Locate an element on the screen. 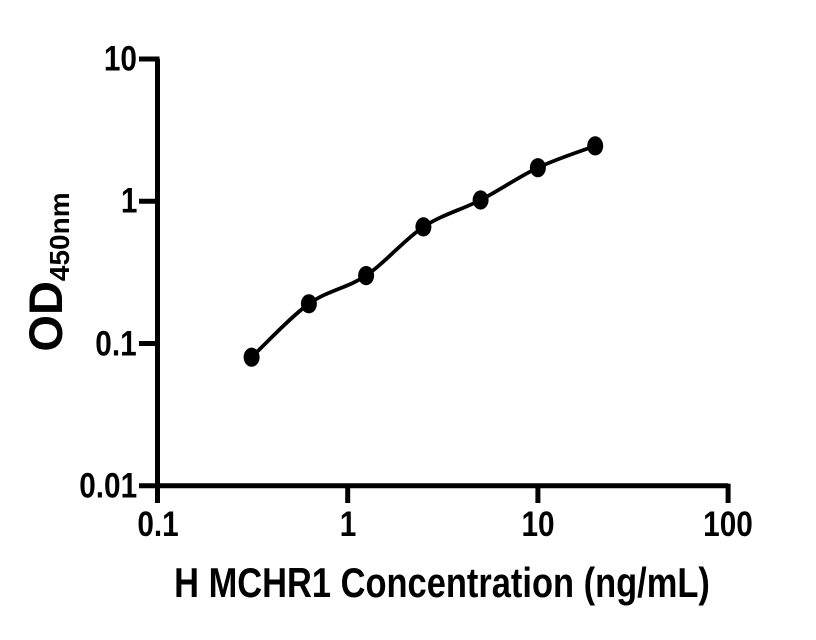 Image resolution: width=816 pixels, height=640 pixels. y-axis-title: OD450nm is located at coordinates (73, 272).